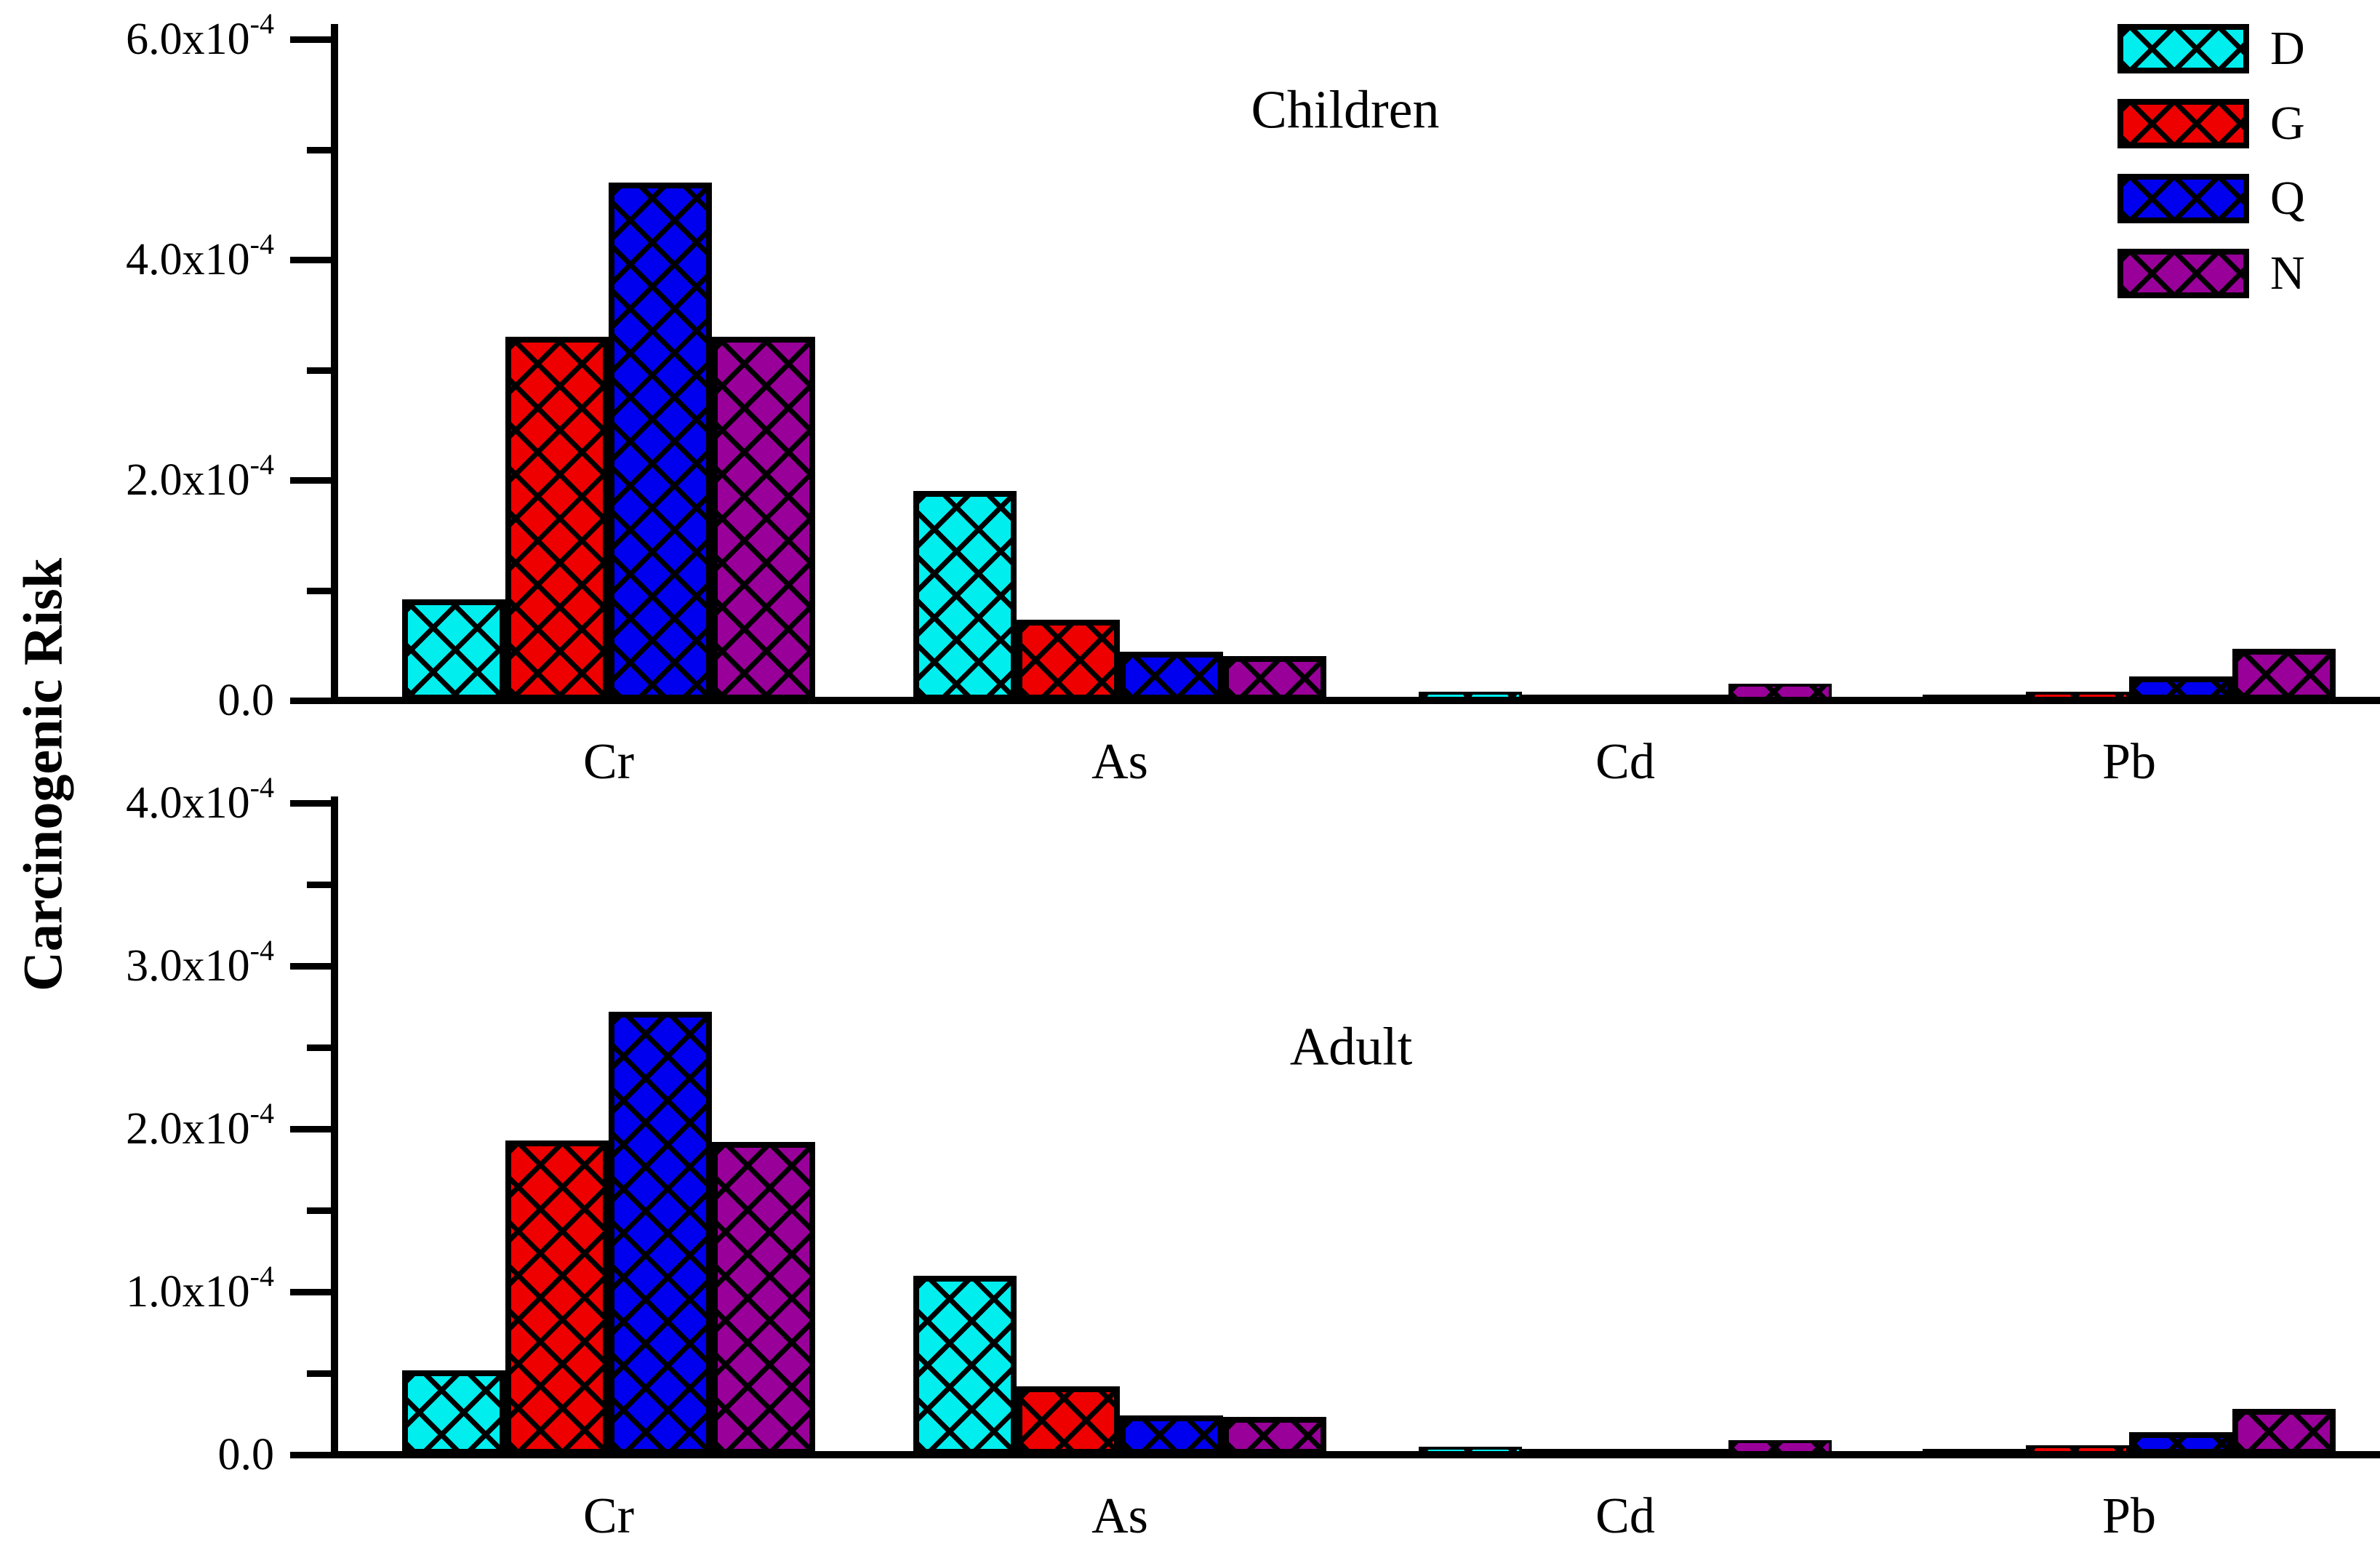 This screenshot has width=2380, height=1550. Describe the element at coordinates (2287, 273) in the screenshot. I see `legend-label-N: N` at that location.